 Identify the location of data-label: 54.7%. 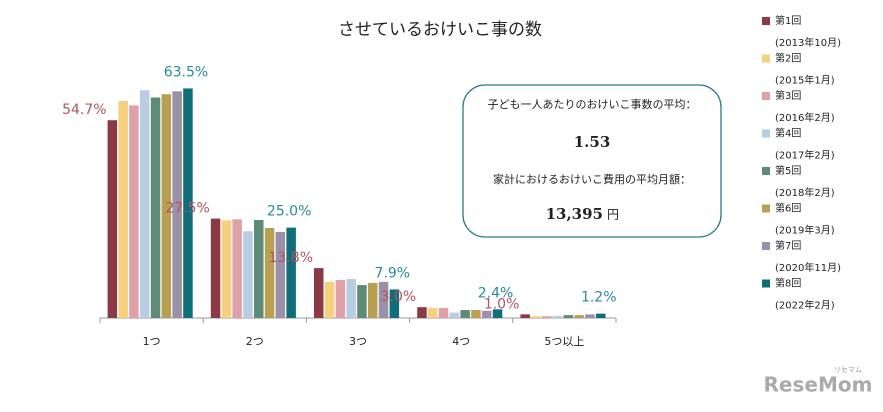
(84, 110).